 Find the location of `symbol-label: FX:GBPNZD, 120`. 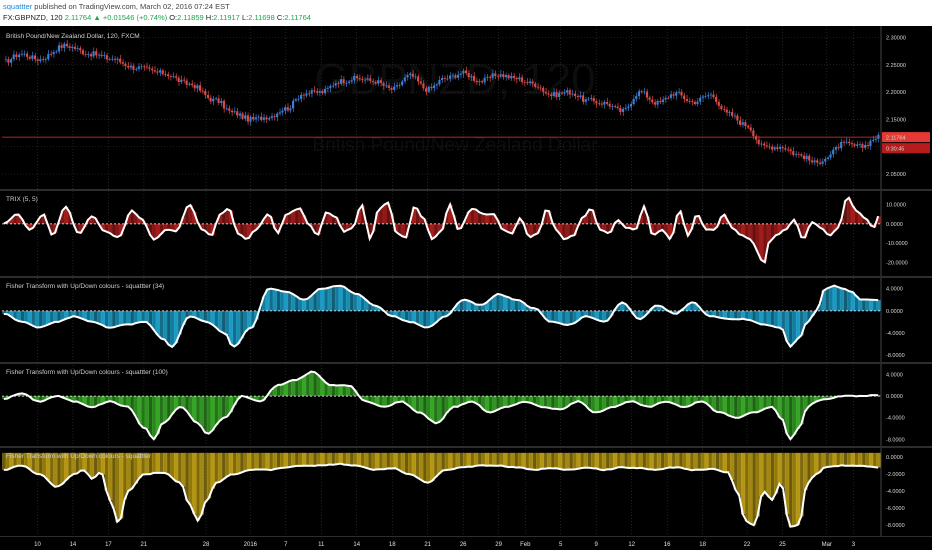

symbol-label: FX:GBPNZD, 120 is located at coordinates (33, 17).